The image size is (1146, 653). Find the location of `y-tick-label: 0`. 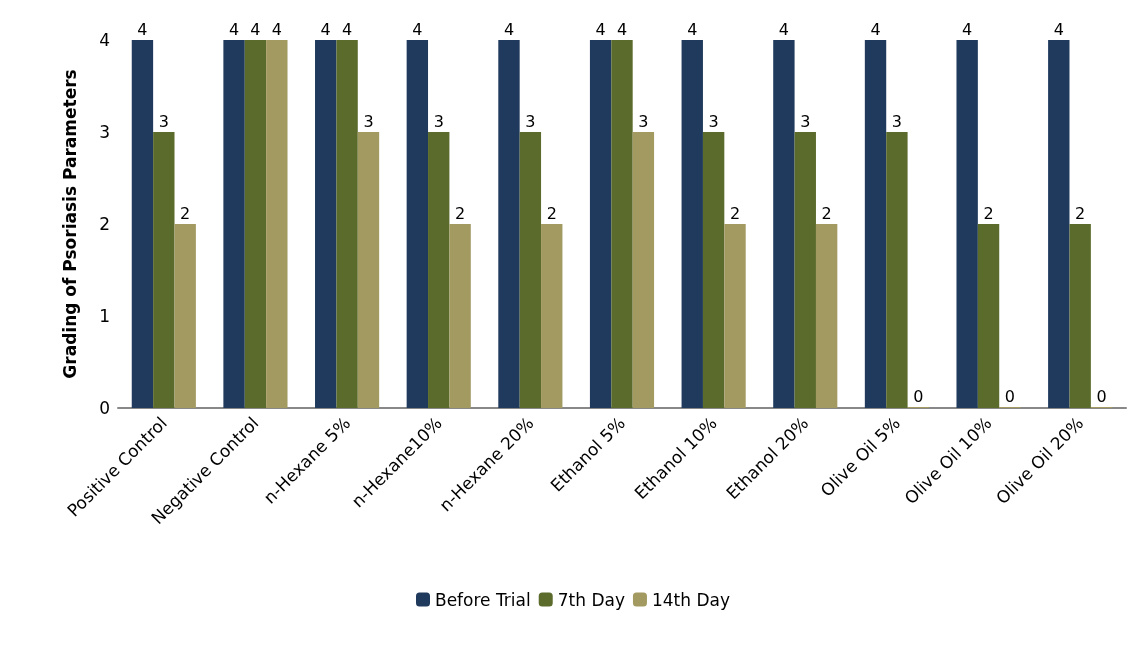

y-tick-label: 0 is located at coordinates (104, 408).